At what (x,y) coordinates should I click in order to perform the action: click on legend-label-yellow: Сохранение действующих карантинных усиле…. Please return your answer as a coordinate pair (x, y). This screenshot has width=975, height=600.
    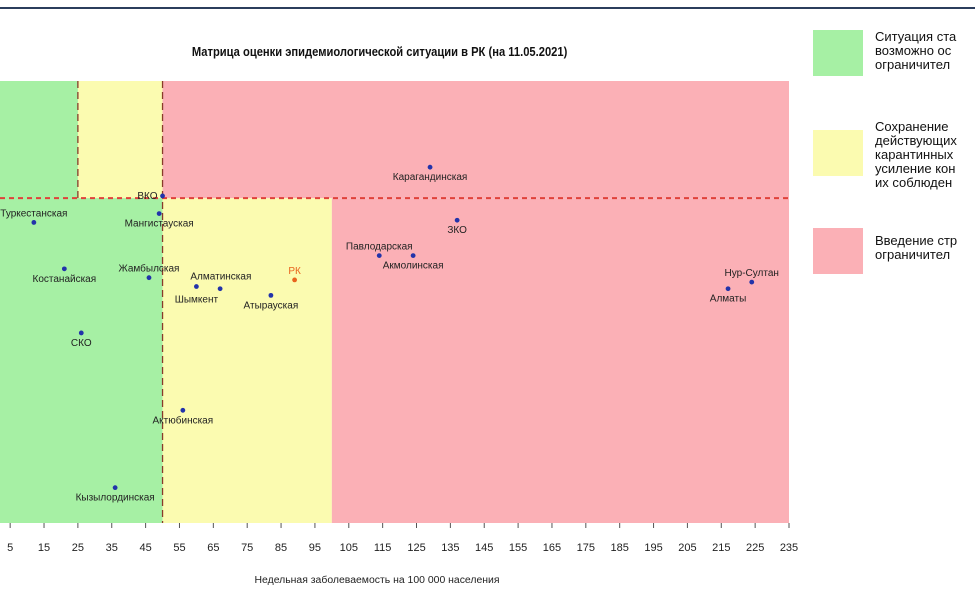
    Looking at the image, I should click on (916, 154).